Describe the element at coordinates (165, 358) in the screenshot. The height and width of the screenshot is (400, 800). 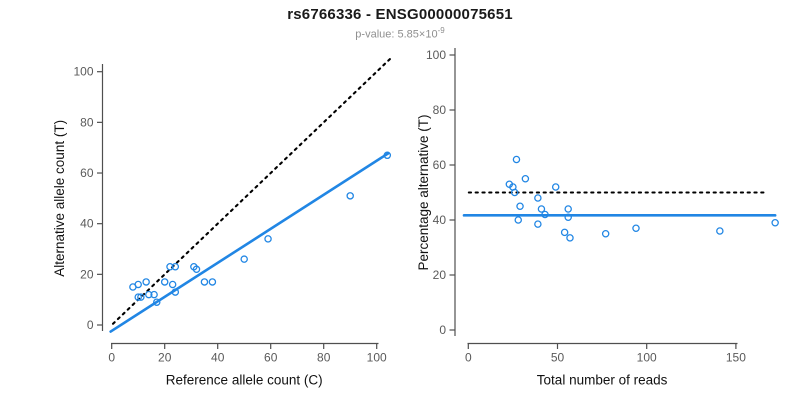
I see `x-tick-label: 20` at that location.